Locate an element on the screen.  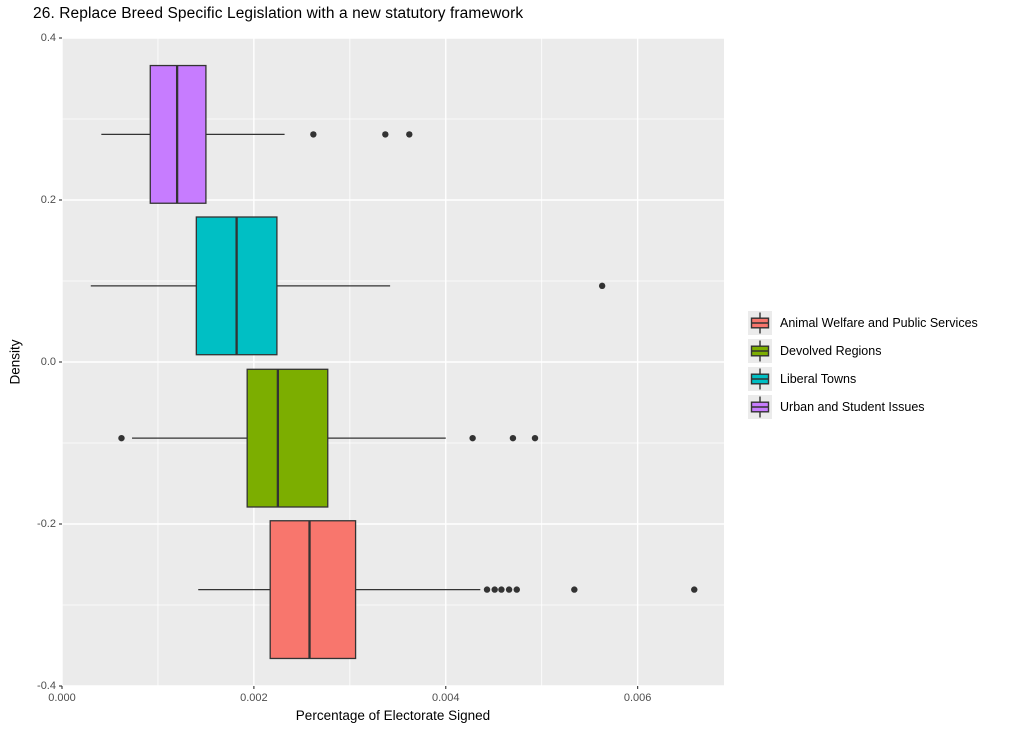
legend-item-animal-welfare-and-public-services: Animal Welfare and Public Services is located at coordinates (863, 323).